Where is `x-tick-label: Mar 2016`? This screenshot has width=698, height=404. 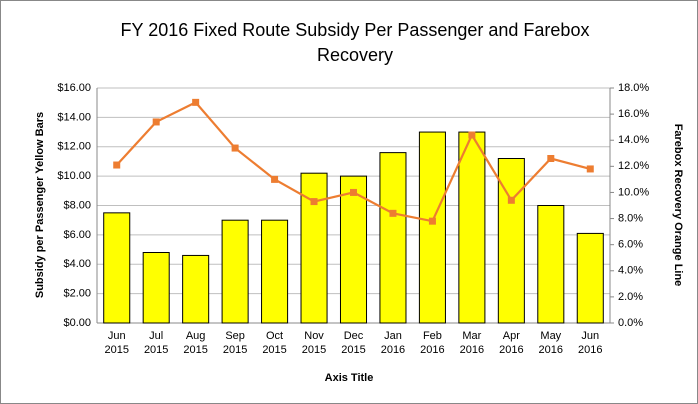 x-tick-label: Mar 2016 is located at coordinates (472, 343).